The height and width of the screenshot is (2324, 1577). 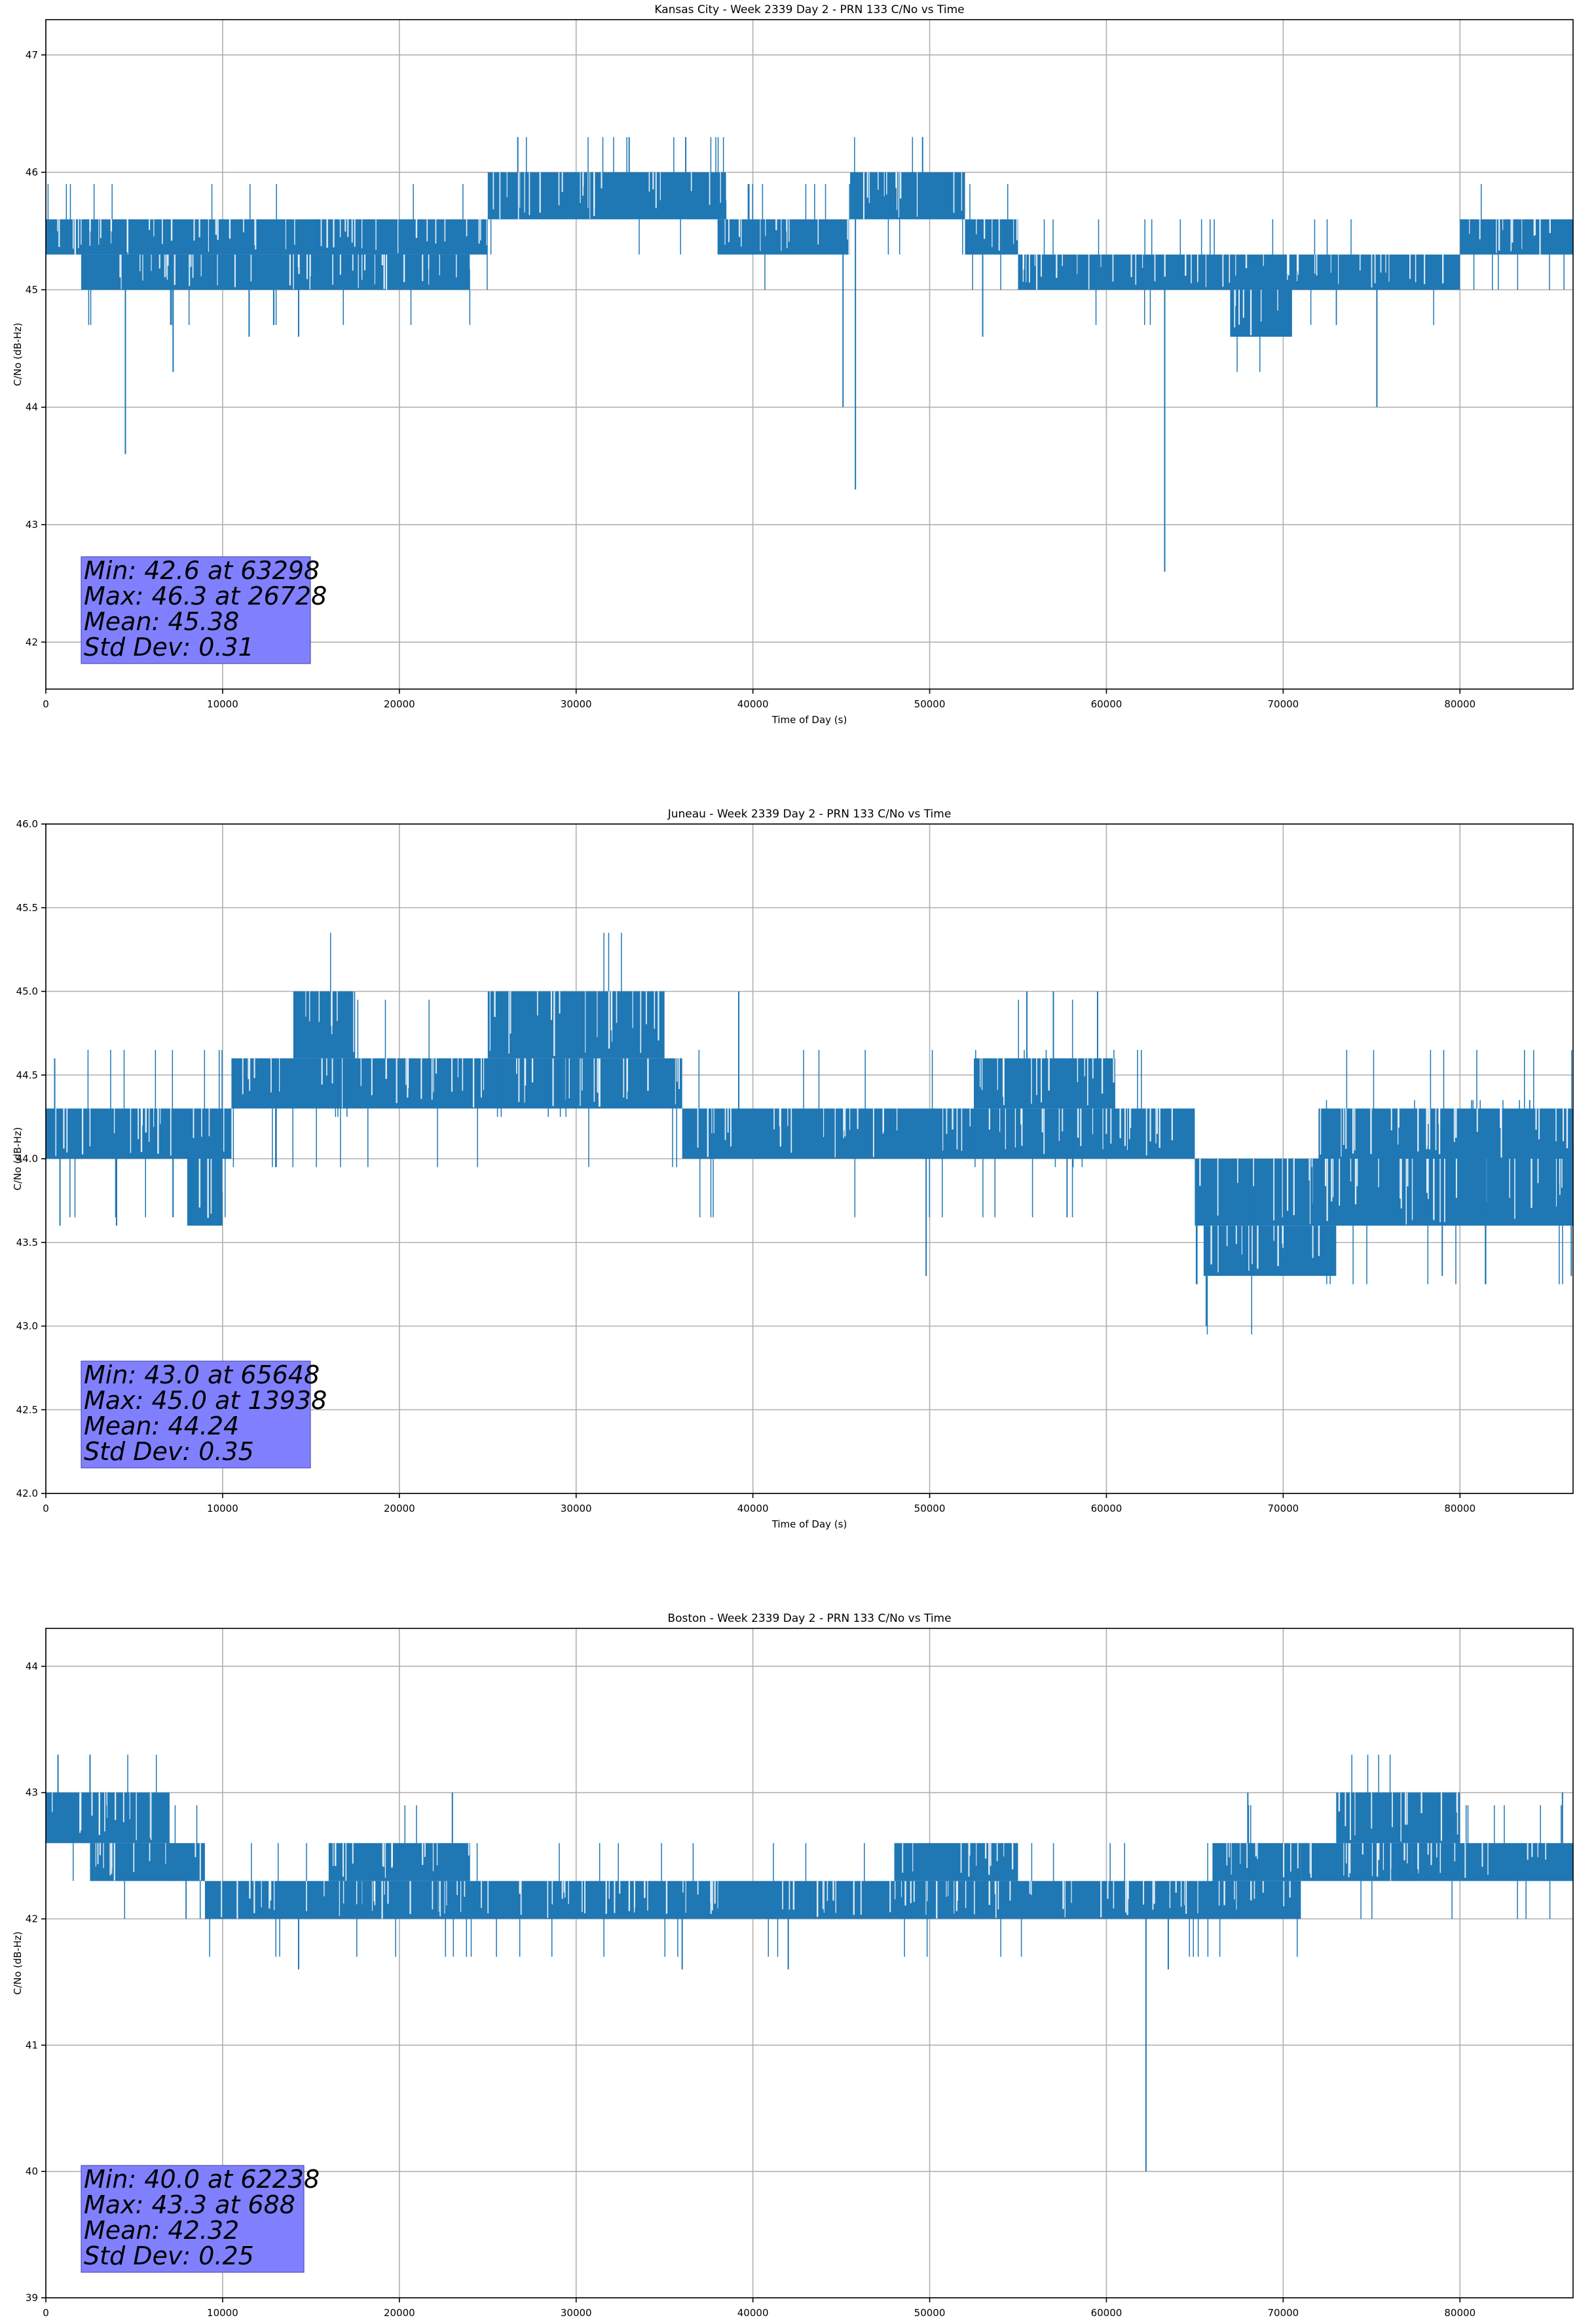 I want to click on data-band, so click(x=1445, y=1133).